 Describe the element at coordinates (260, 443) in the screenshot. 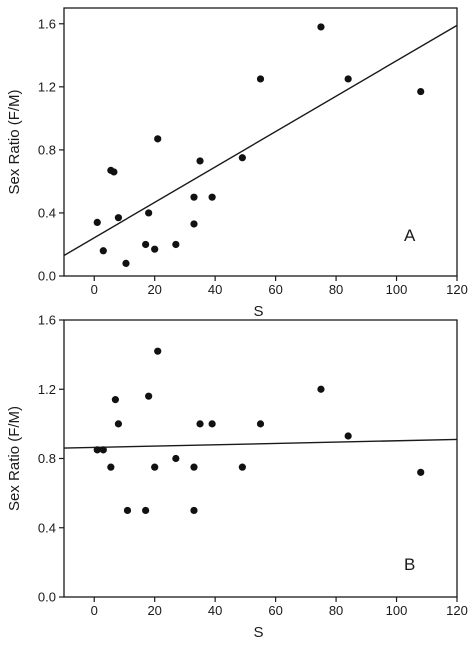

I see `regression-line` at that location.